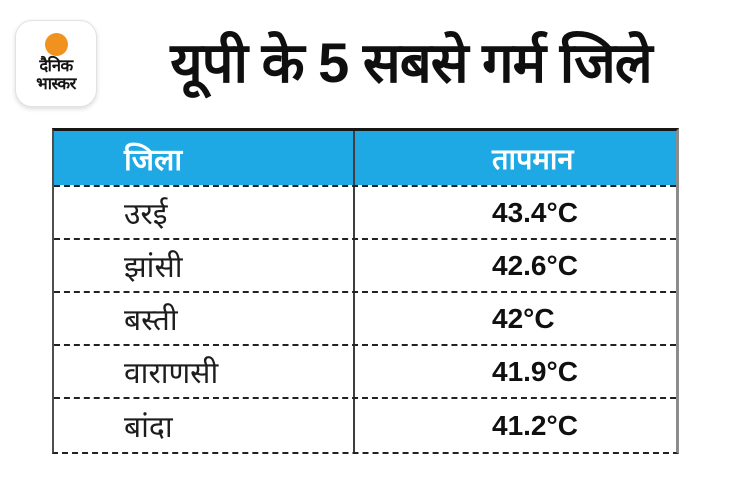 Image resolution: width=730 pixels, height=500 pixels. What do you see at coordinates (365, 266) in the screenshot?
I see `table-row: झांसी 42.6°C` at bounding box center [365, 266].